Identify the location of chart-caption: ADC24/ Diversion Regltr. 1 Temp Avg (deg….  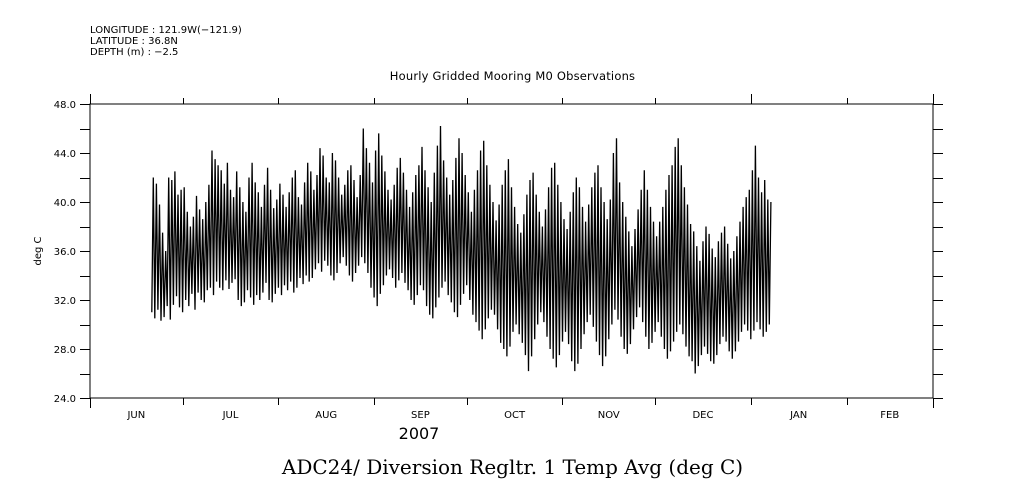
(504, 467).